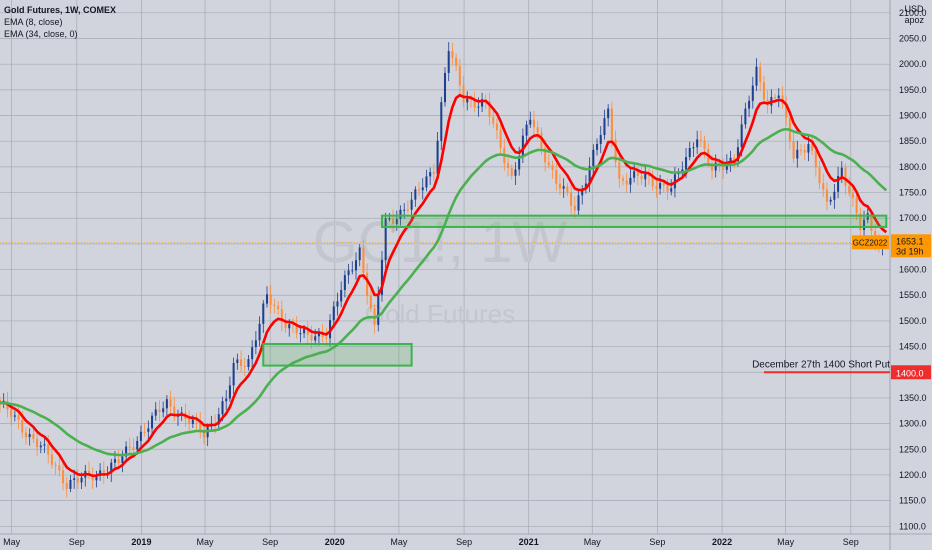 The image size is (932, 550). Describe the element at coordinates (870, 242) in the screenshot. I see `symbol-label: GCZ2022` at that location.